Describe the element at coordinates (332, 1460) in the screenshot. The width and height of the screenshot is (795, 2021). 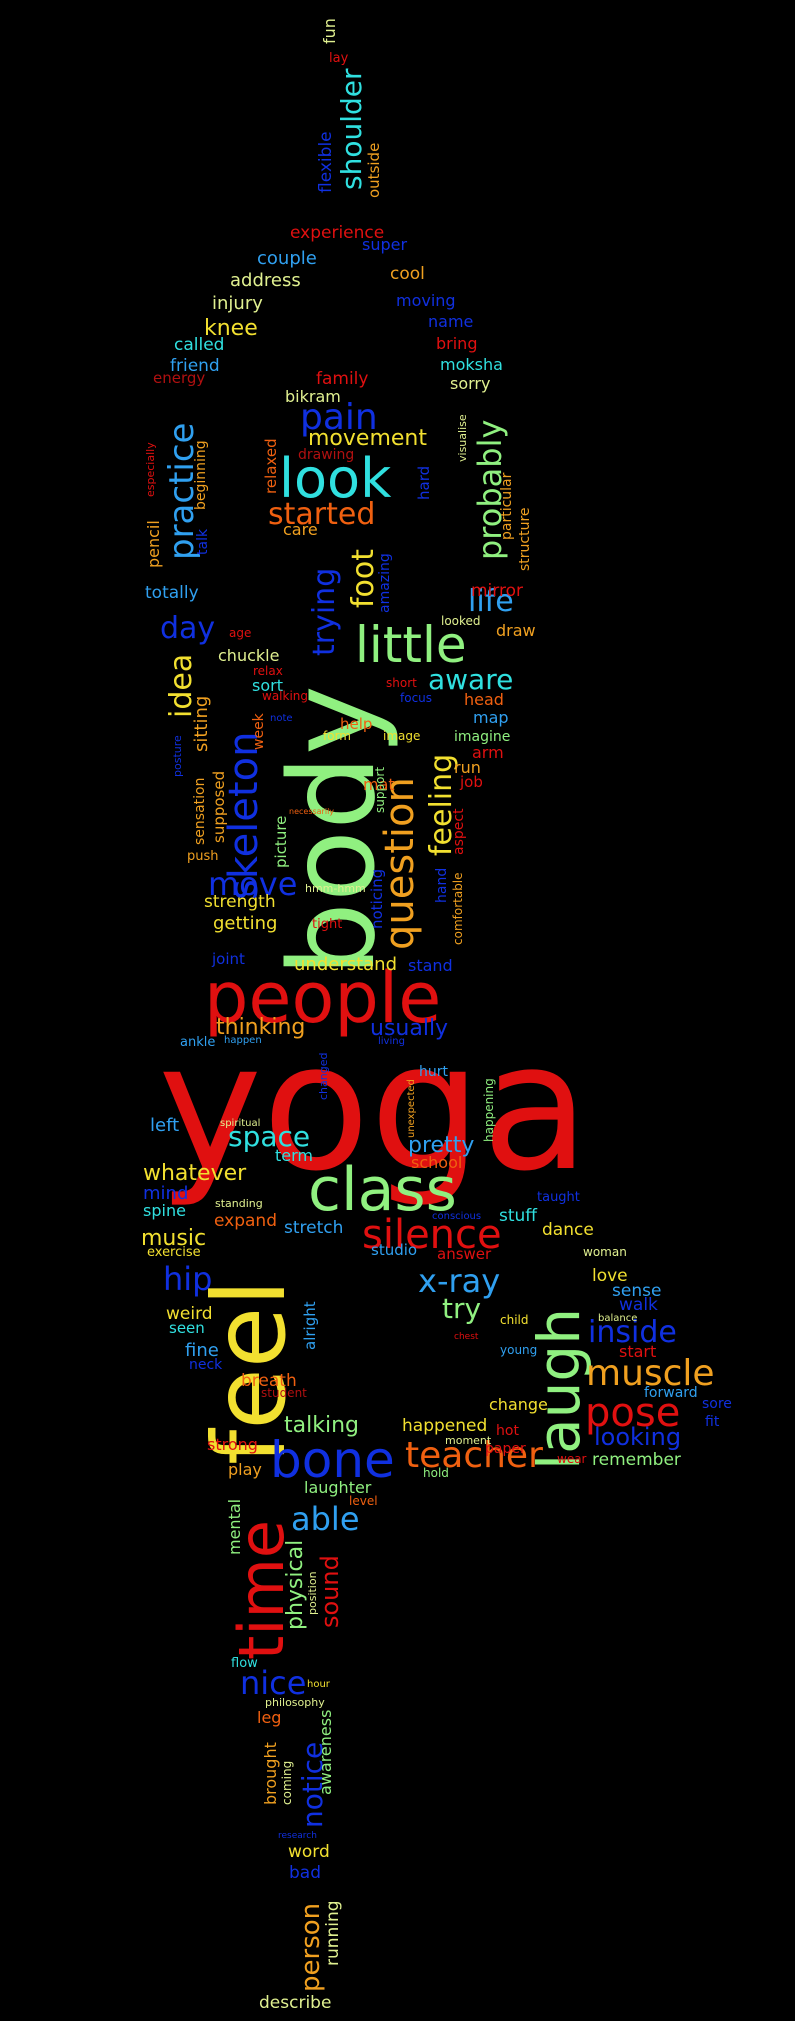
I see `word: bone` at that location.